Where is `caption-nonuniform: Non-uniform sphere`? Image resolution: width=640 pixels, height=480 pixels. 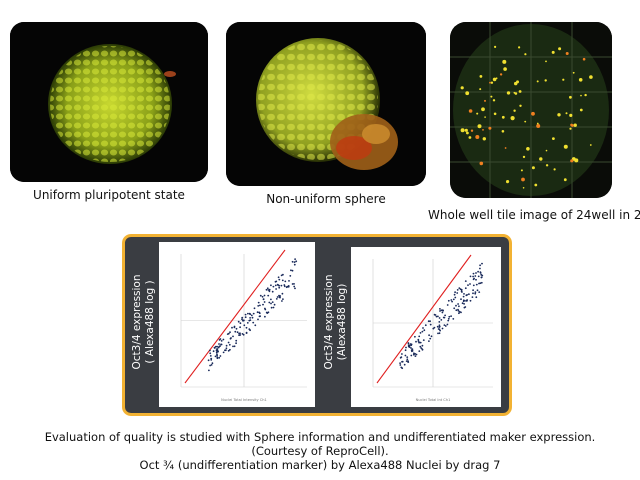 caption-nonuniform: Non-uniform sphere is located at coordinates (326, 199).